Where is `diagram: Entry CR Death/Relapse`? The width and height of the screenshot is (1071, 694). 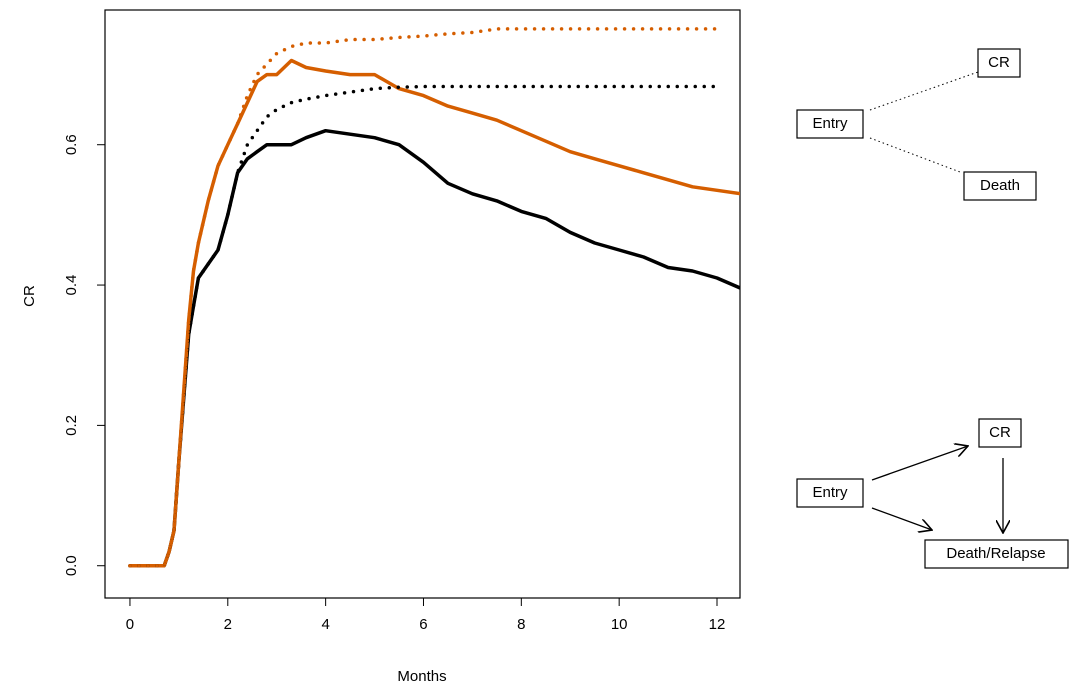
diagram: Entry CR Death/Relapse is located at coordinates (932, 493).